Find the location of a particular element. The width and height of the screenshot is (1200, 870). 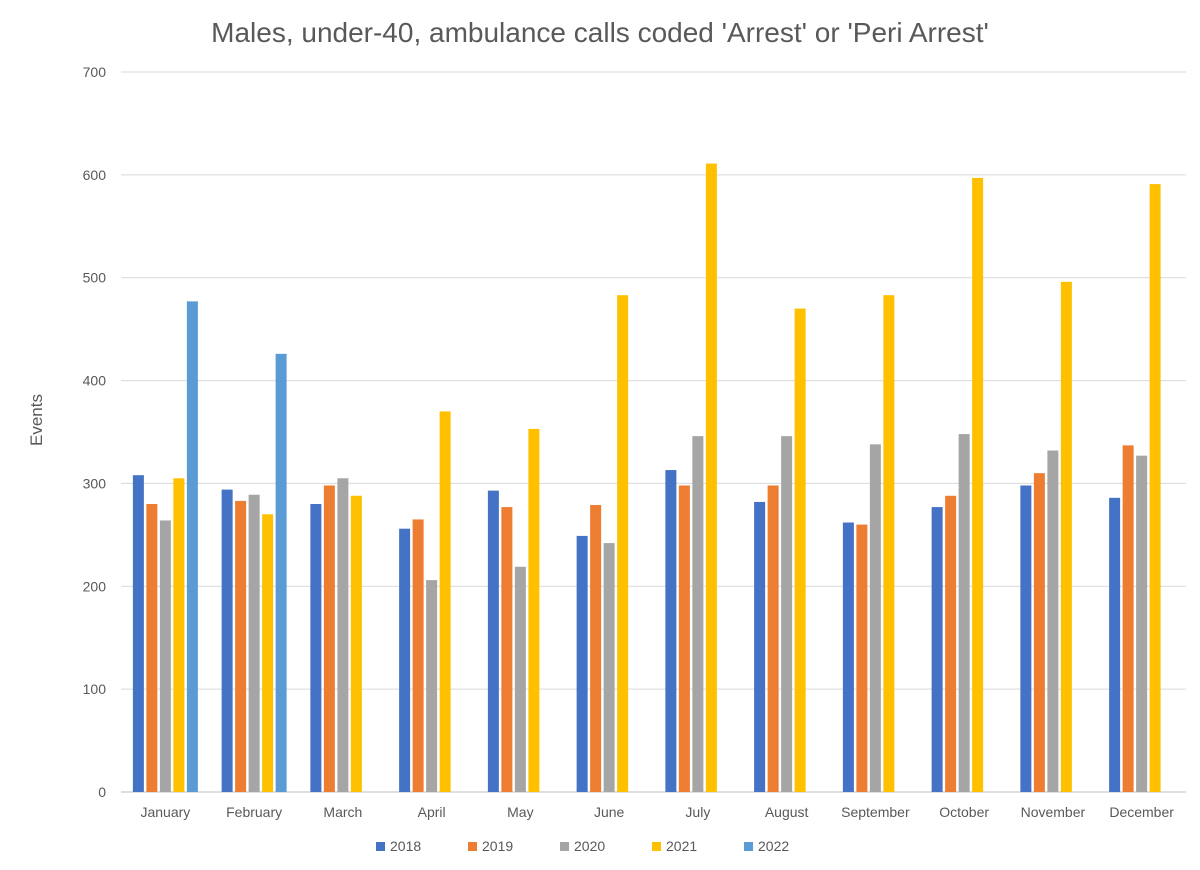

bar-2022-january is located at coordinates (192, 546).